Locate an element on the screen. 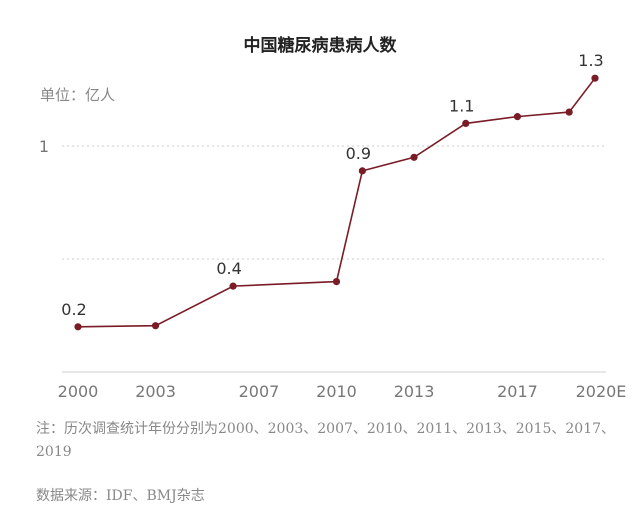 This screenshot has height=528, width=640. data-label: 1.1 is located at coordinates (461, 105).